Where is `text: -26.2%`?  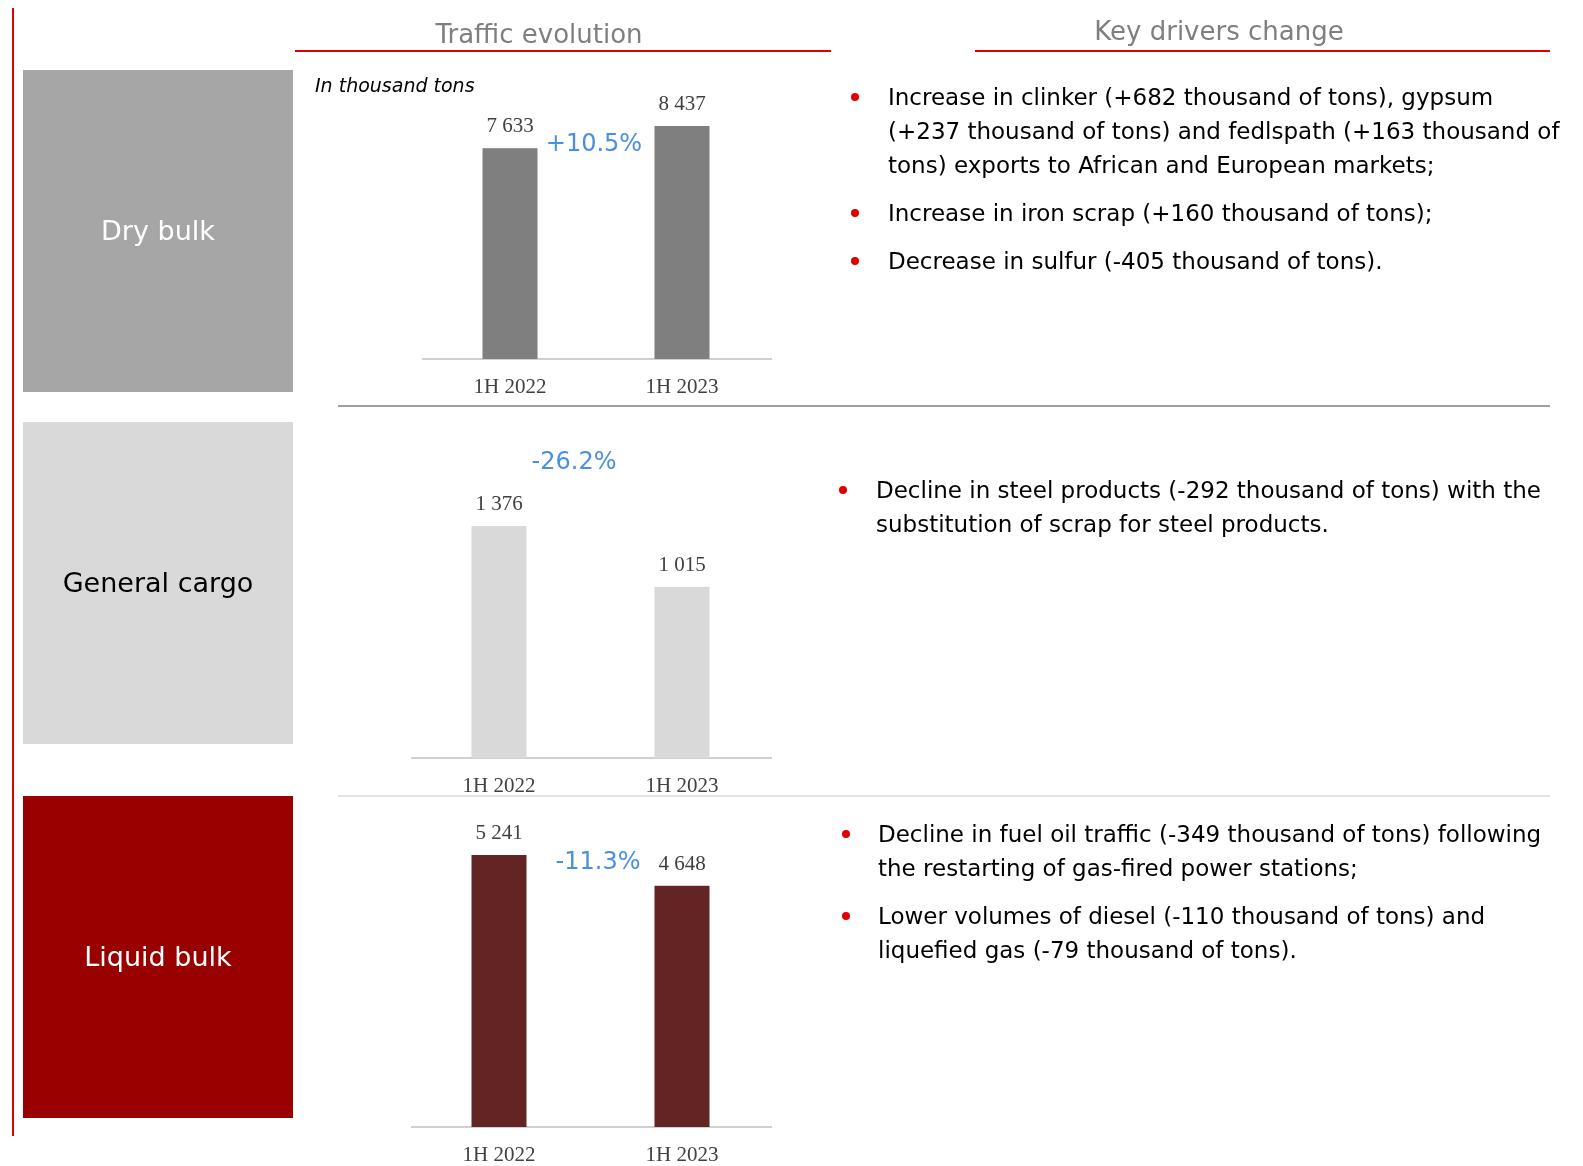 text: -26.2% is located at coordinates (574, 461).